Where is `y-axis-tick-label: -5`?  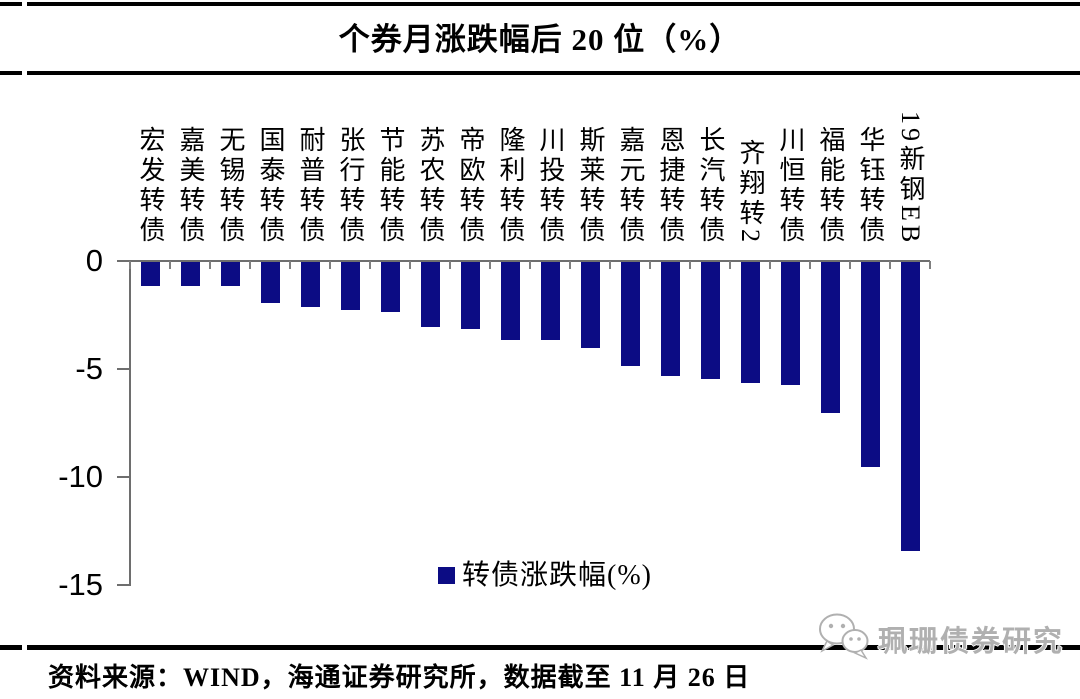
y-axis-tick-label: -5 is located at coordinates (89, 368).